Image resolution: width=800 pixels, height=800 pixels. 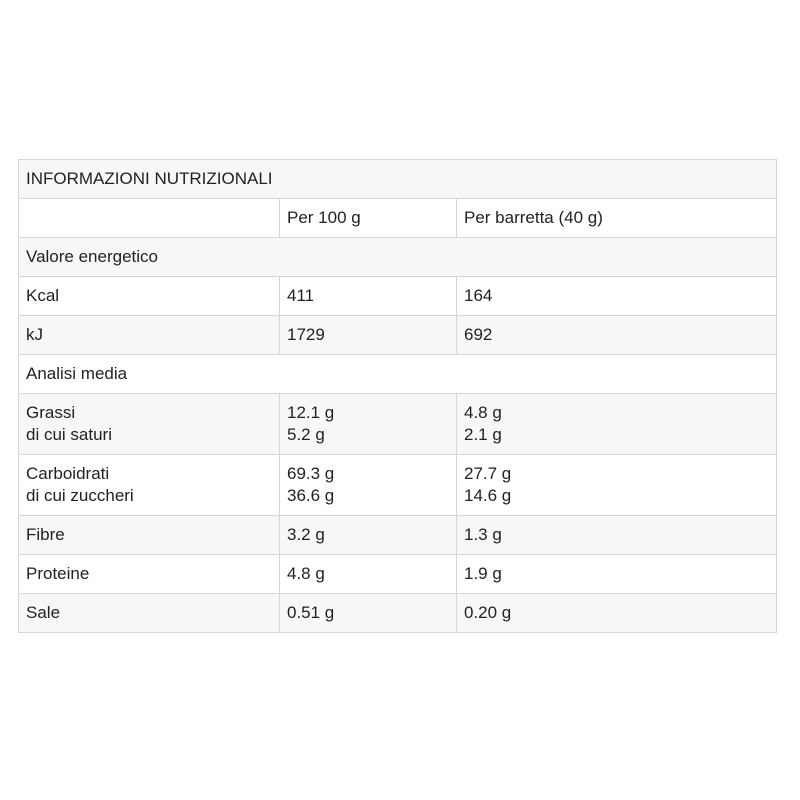 What do you see at coordinates (149, 574) in the screenshot?
I see `row-label: Proteine` at bounding box center [149, 574].